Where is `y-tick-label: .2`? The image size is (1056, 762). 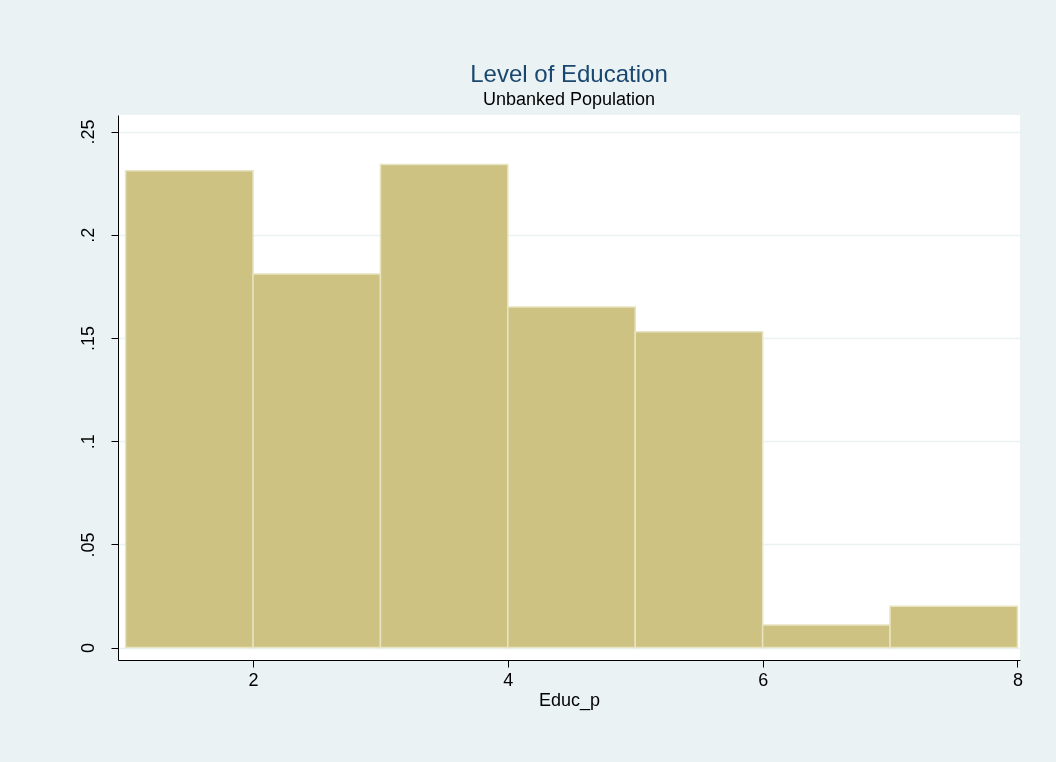
y-tick-label: .2 is located at coordinates (87, 235).